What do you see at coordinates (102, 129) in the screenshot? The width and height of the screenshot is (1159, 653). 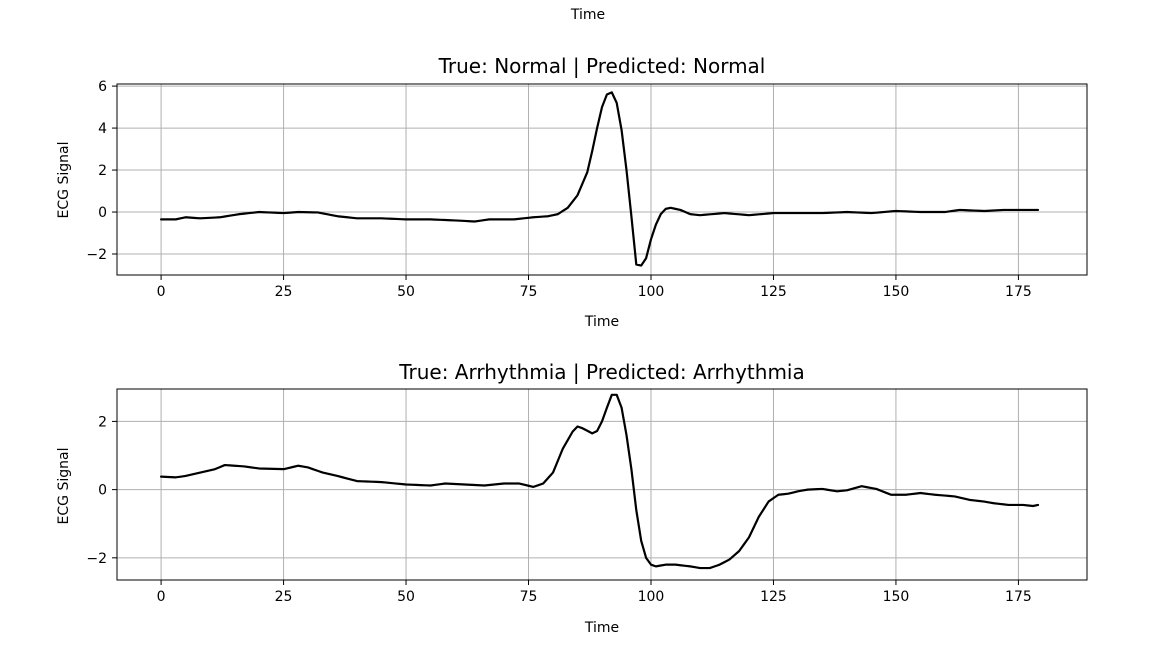 I see `y-tick-label: 4` at bounding box center [102, 129].